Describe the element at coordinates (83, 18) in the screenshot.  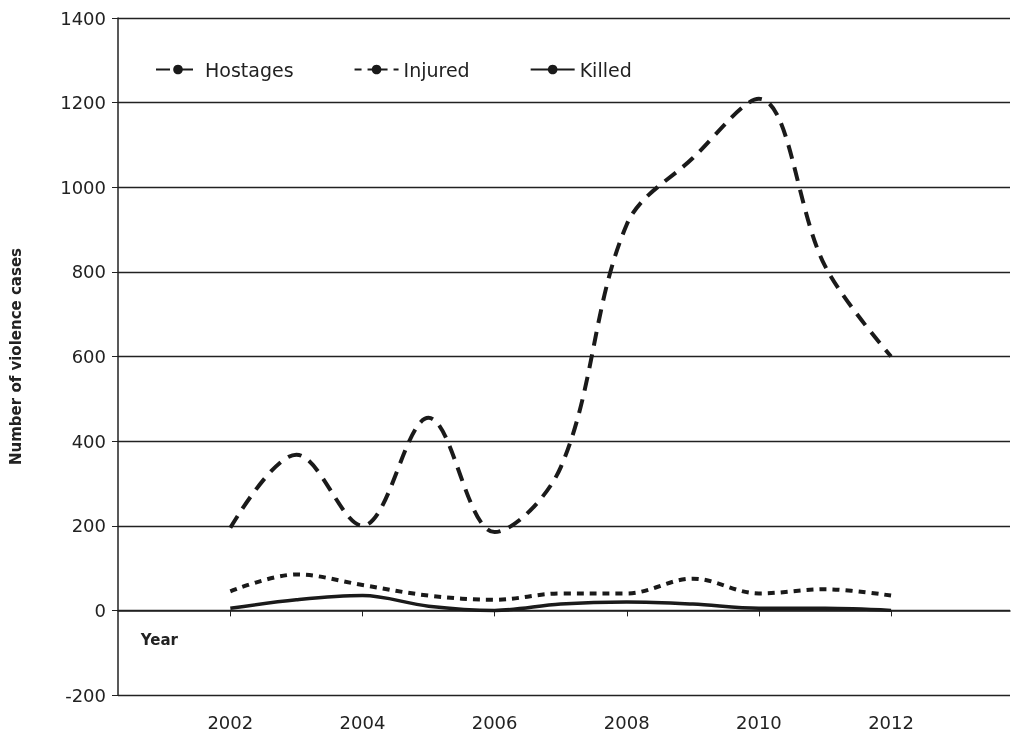
I see `y-tick-label: 1400` at that location.